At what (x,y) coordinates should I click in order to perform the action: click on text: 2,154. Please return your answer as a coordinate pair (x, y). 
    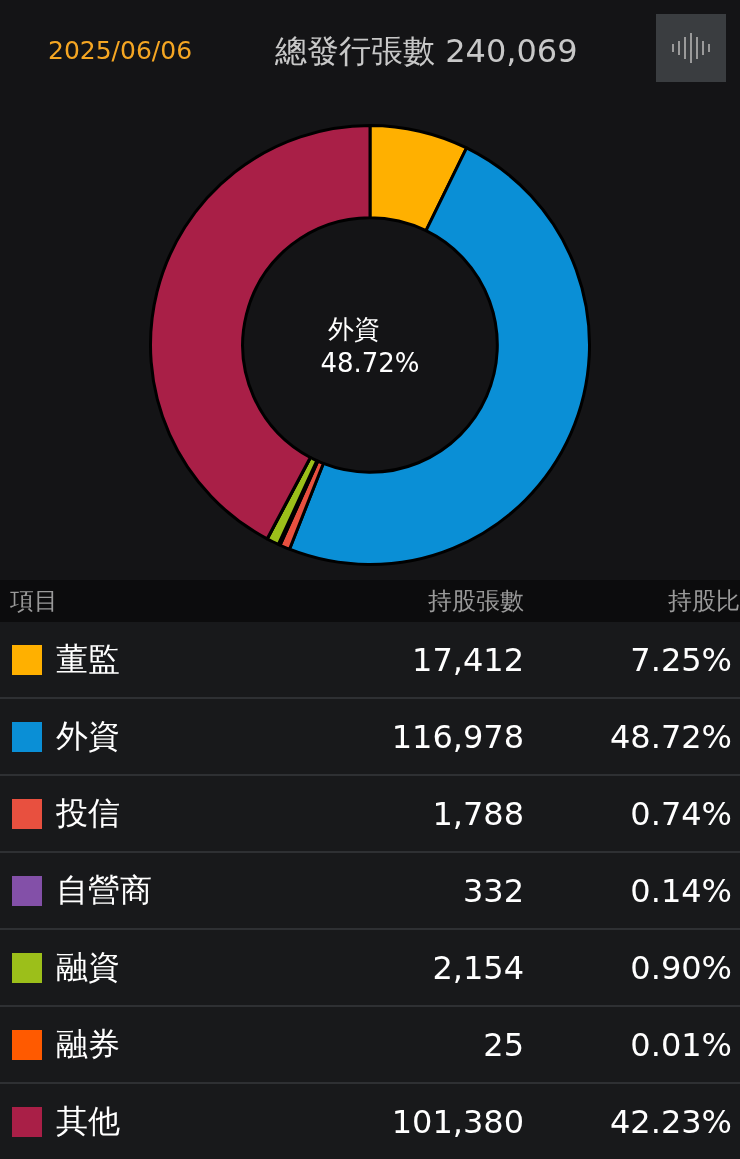
    Looking at the image, I should click on (478, 967).